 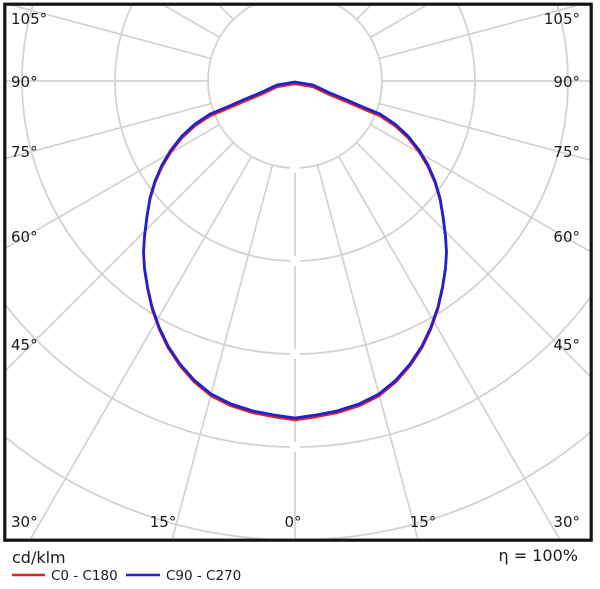 I want to click on angle-tick-label: 0°, so click(x=292, y=522).